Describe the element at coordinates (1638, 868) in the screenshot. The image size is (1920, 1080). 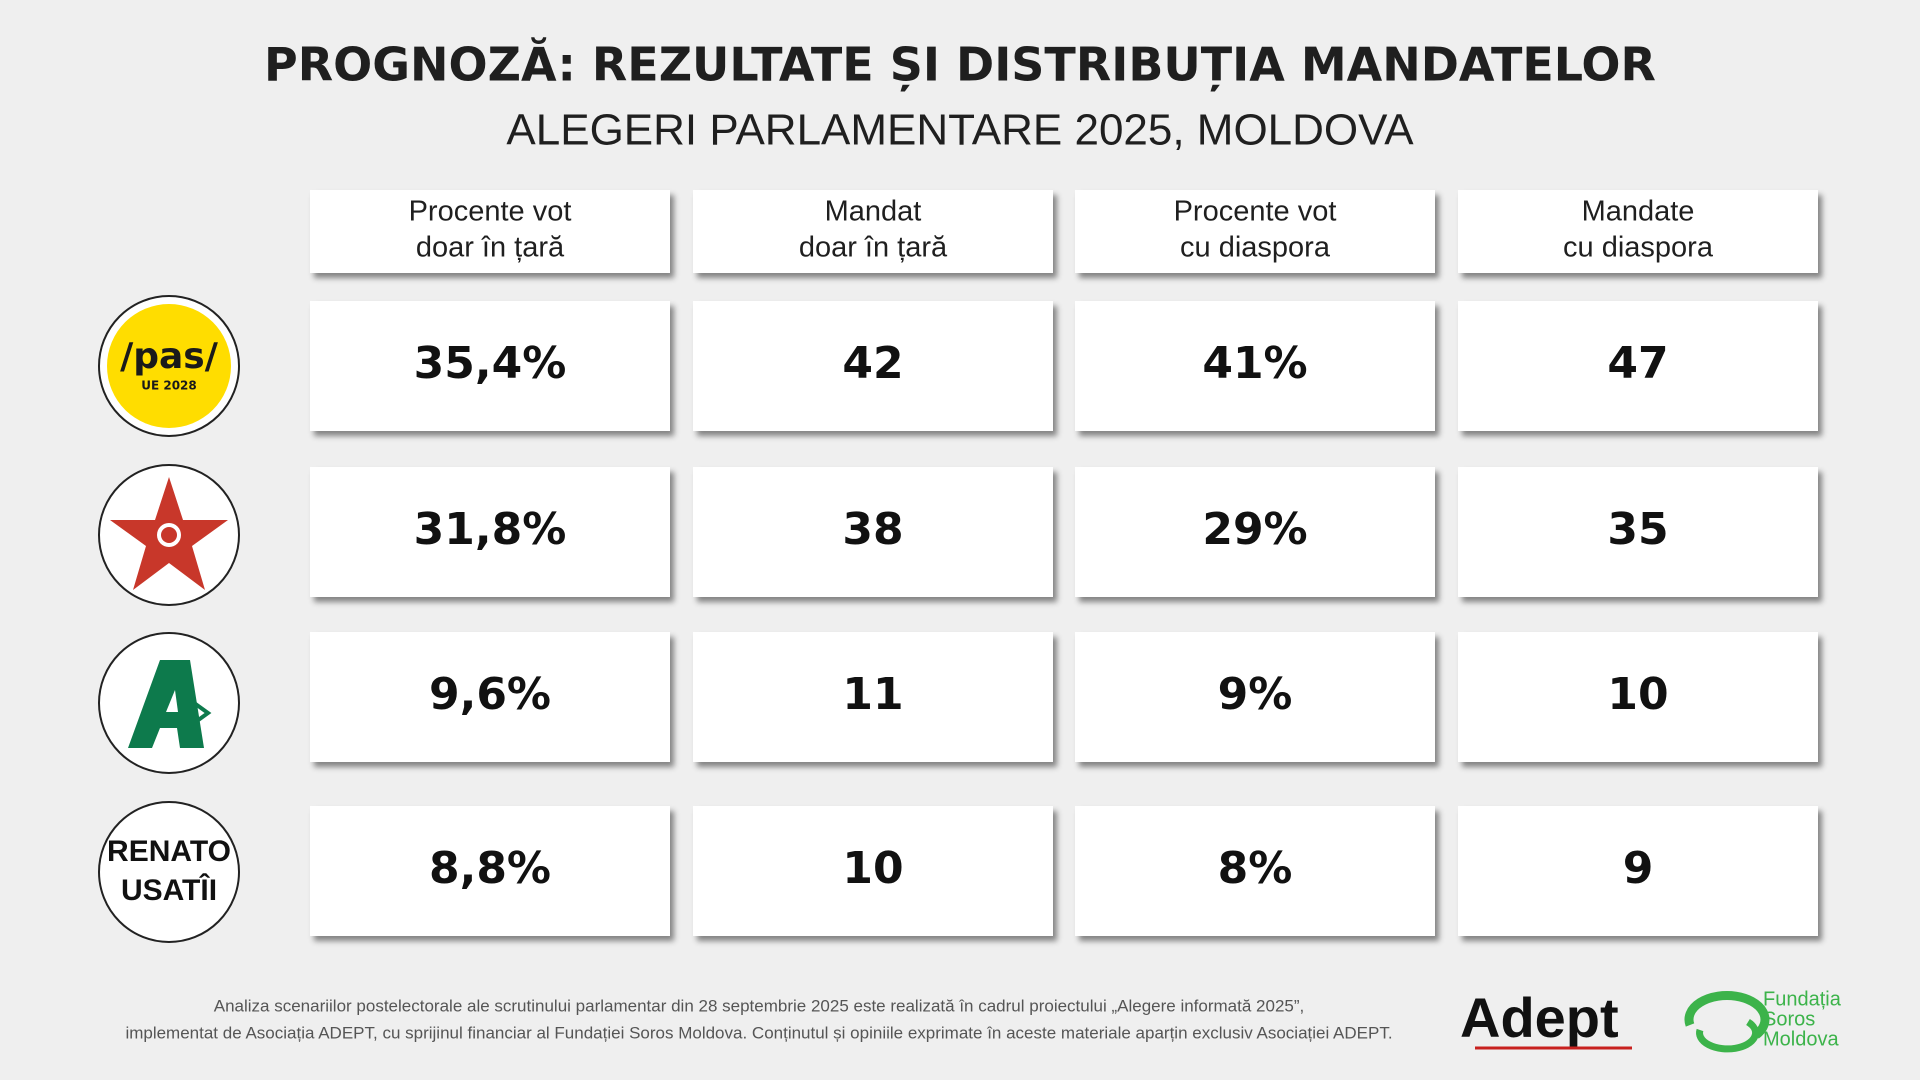
I see `cell-value: 9` at that location.